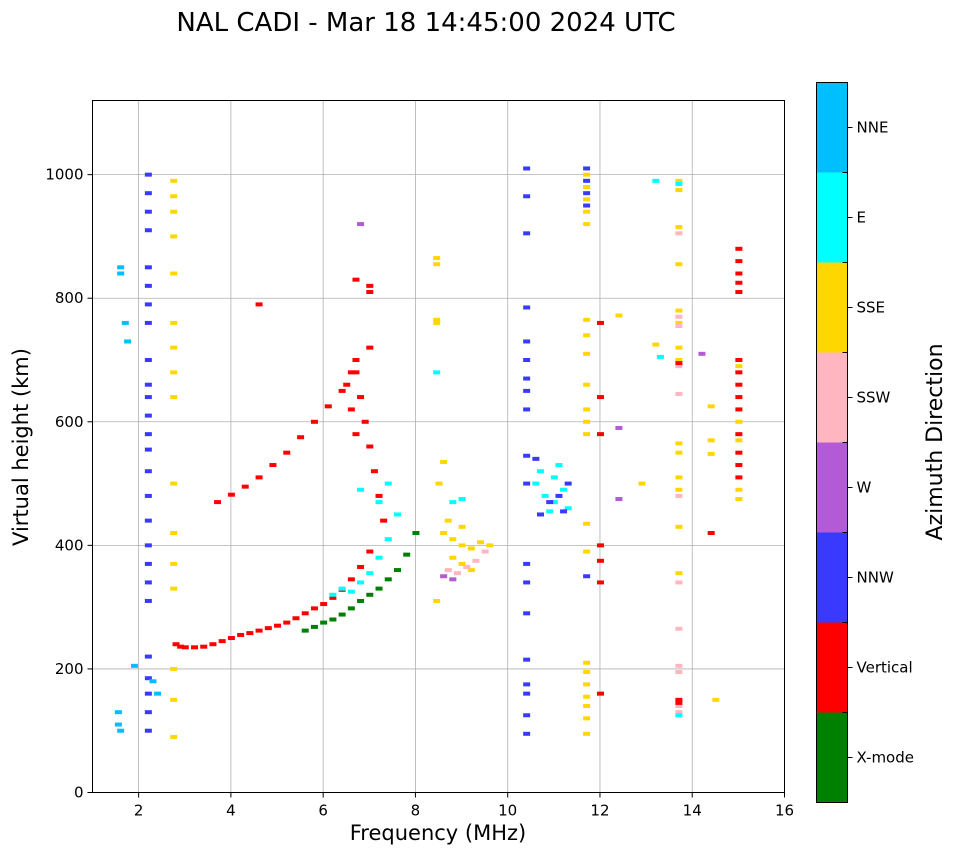 This screenshot has height=857, width=958. I want to click on colorbar-label: SSW, so click(874, 398).